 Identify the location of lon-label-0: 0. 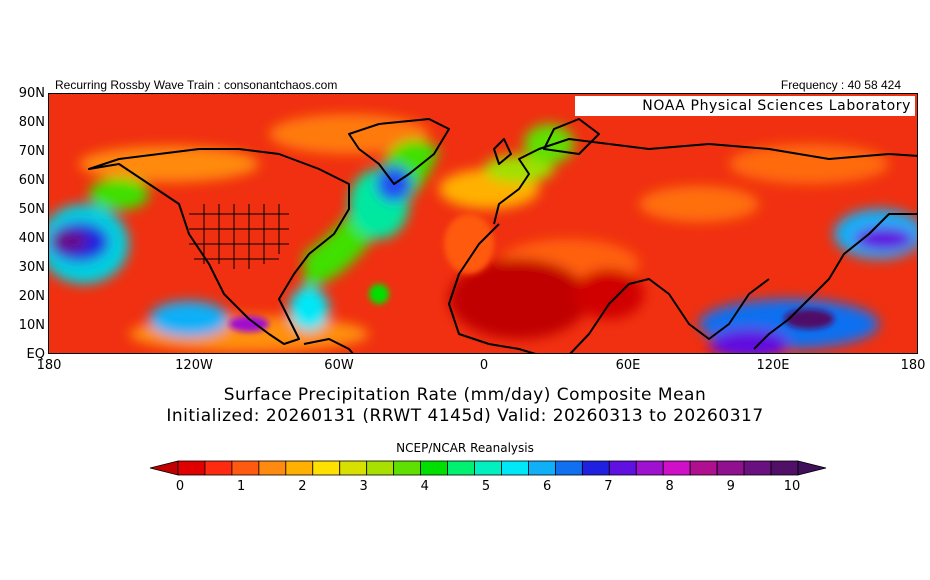
(484, 365).